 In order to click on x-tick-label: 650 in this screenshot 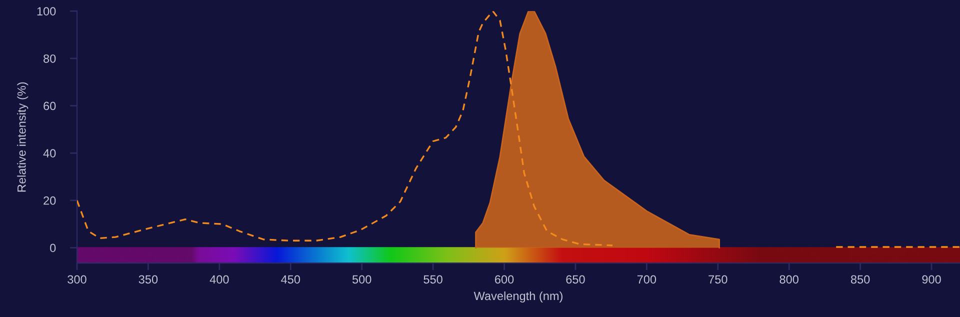, I will do `click(575, 279)`.